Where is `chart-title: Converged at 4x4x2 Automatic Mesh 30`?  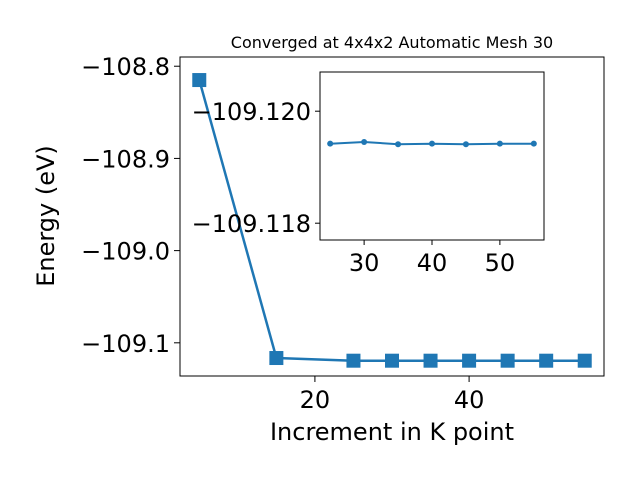 chart-title: Converged at 4x4x2 Automatic Mesh 30 is located at coordinates (392, 42).